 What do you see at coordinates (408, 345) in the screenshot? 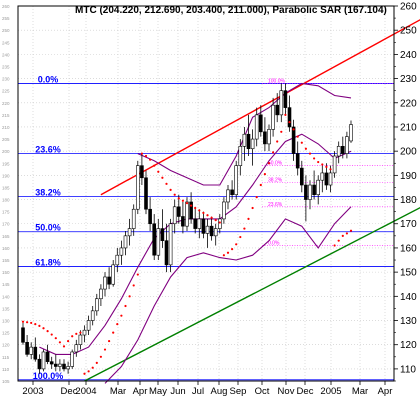
I see `y-tick-label: 120` at bounding box center [408, 345].